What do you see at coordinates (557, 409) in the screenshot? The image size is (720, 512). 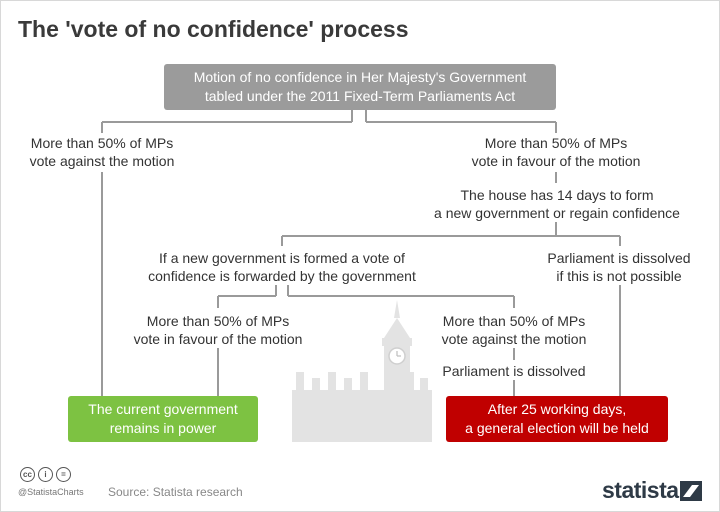 I see `election-text-line1: After 25 working days,` at bounding box center [557, 409].